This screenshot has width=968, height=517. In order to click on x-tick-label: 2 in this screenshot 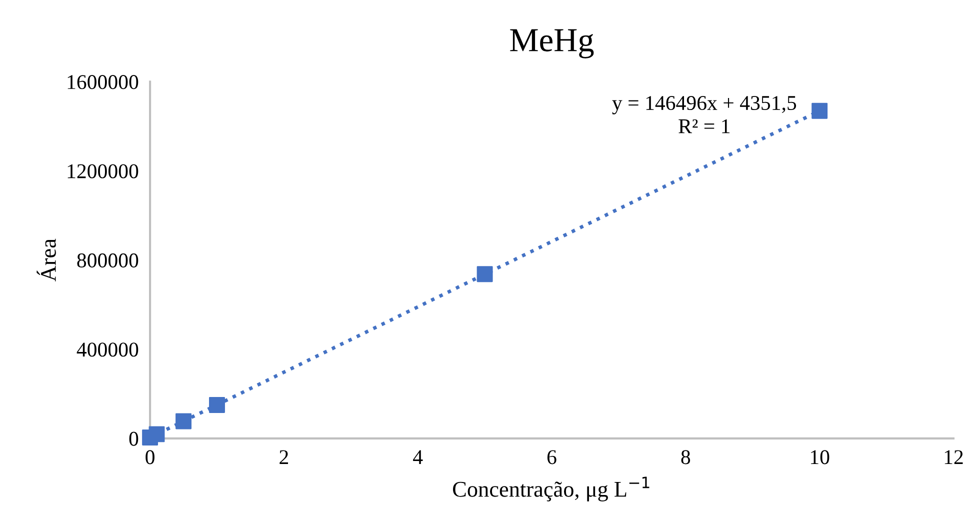, I will do `click(284, 457)`.